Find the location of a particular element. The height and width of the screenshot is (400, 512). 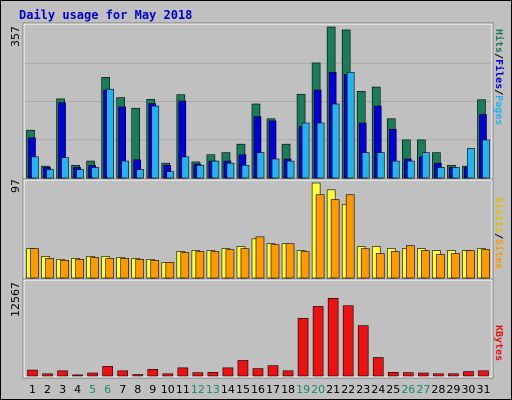

day-label: 1 is located at coordinates (32, 389).